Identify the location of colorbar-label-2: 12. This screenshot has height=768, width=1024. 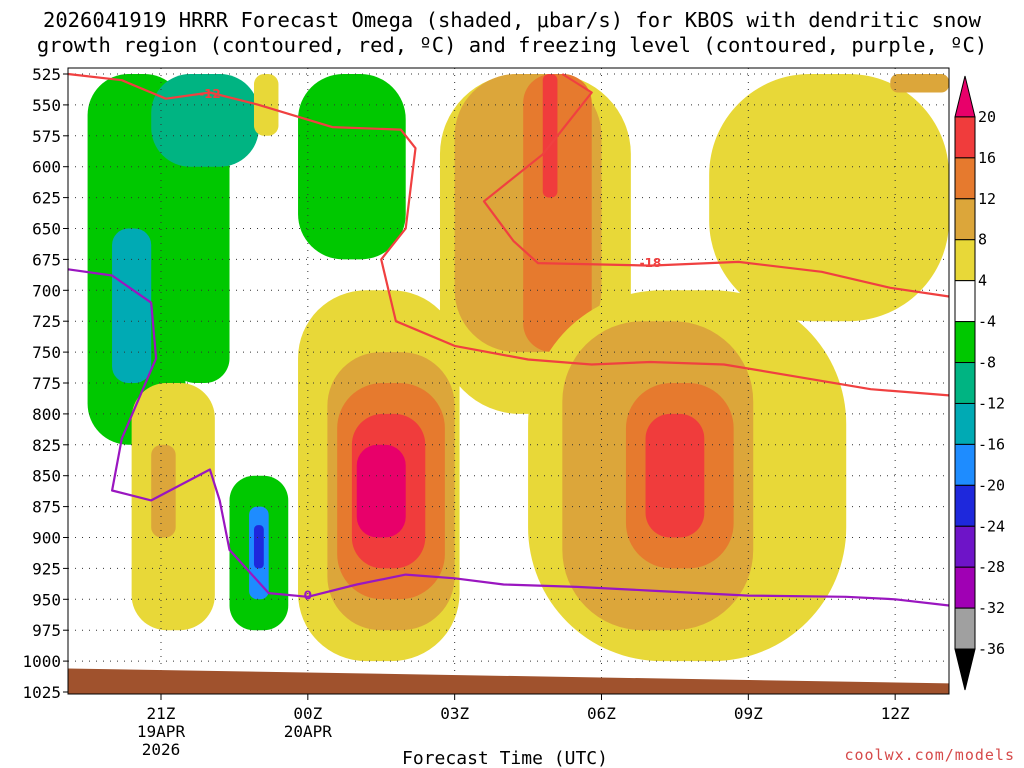
(987, 199).